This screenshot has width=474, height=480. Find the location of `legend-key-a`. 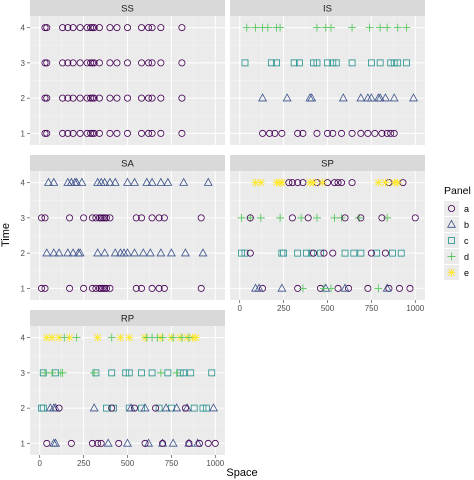

legend-key-a is located at coordinates (451, 208).